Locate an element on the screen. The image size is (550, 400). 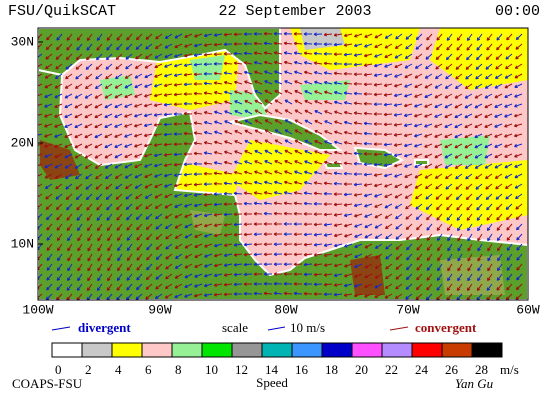
colorbar-label: 0 is located at coordinates (58, 369).